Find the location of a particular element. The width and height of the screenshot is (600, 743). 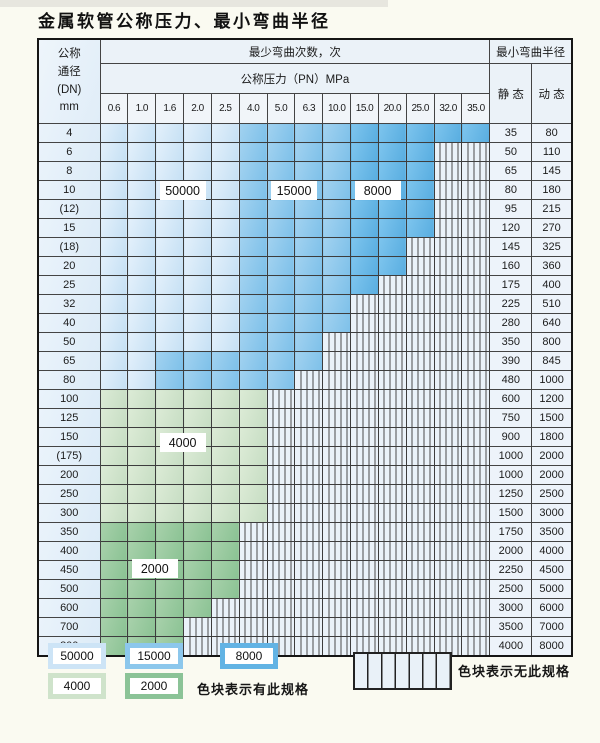

table-row: 300 1500 3000 is located at coordinates (305, 513).